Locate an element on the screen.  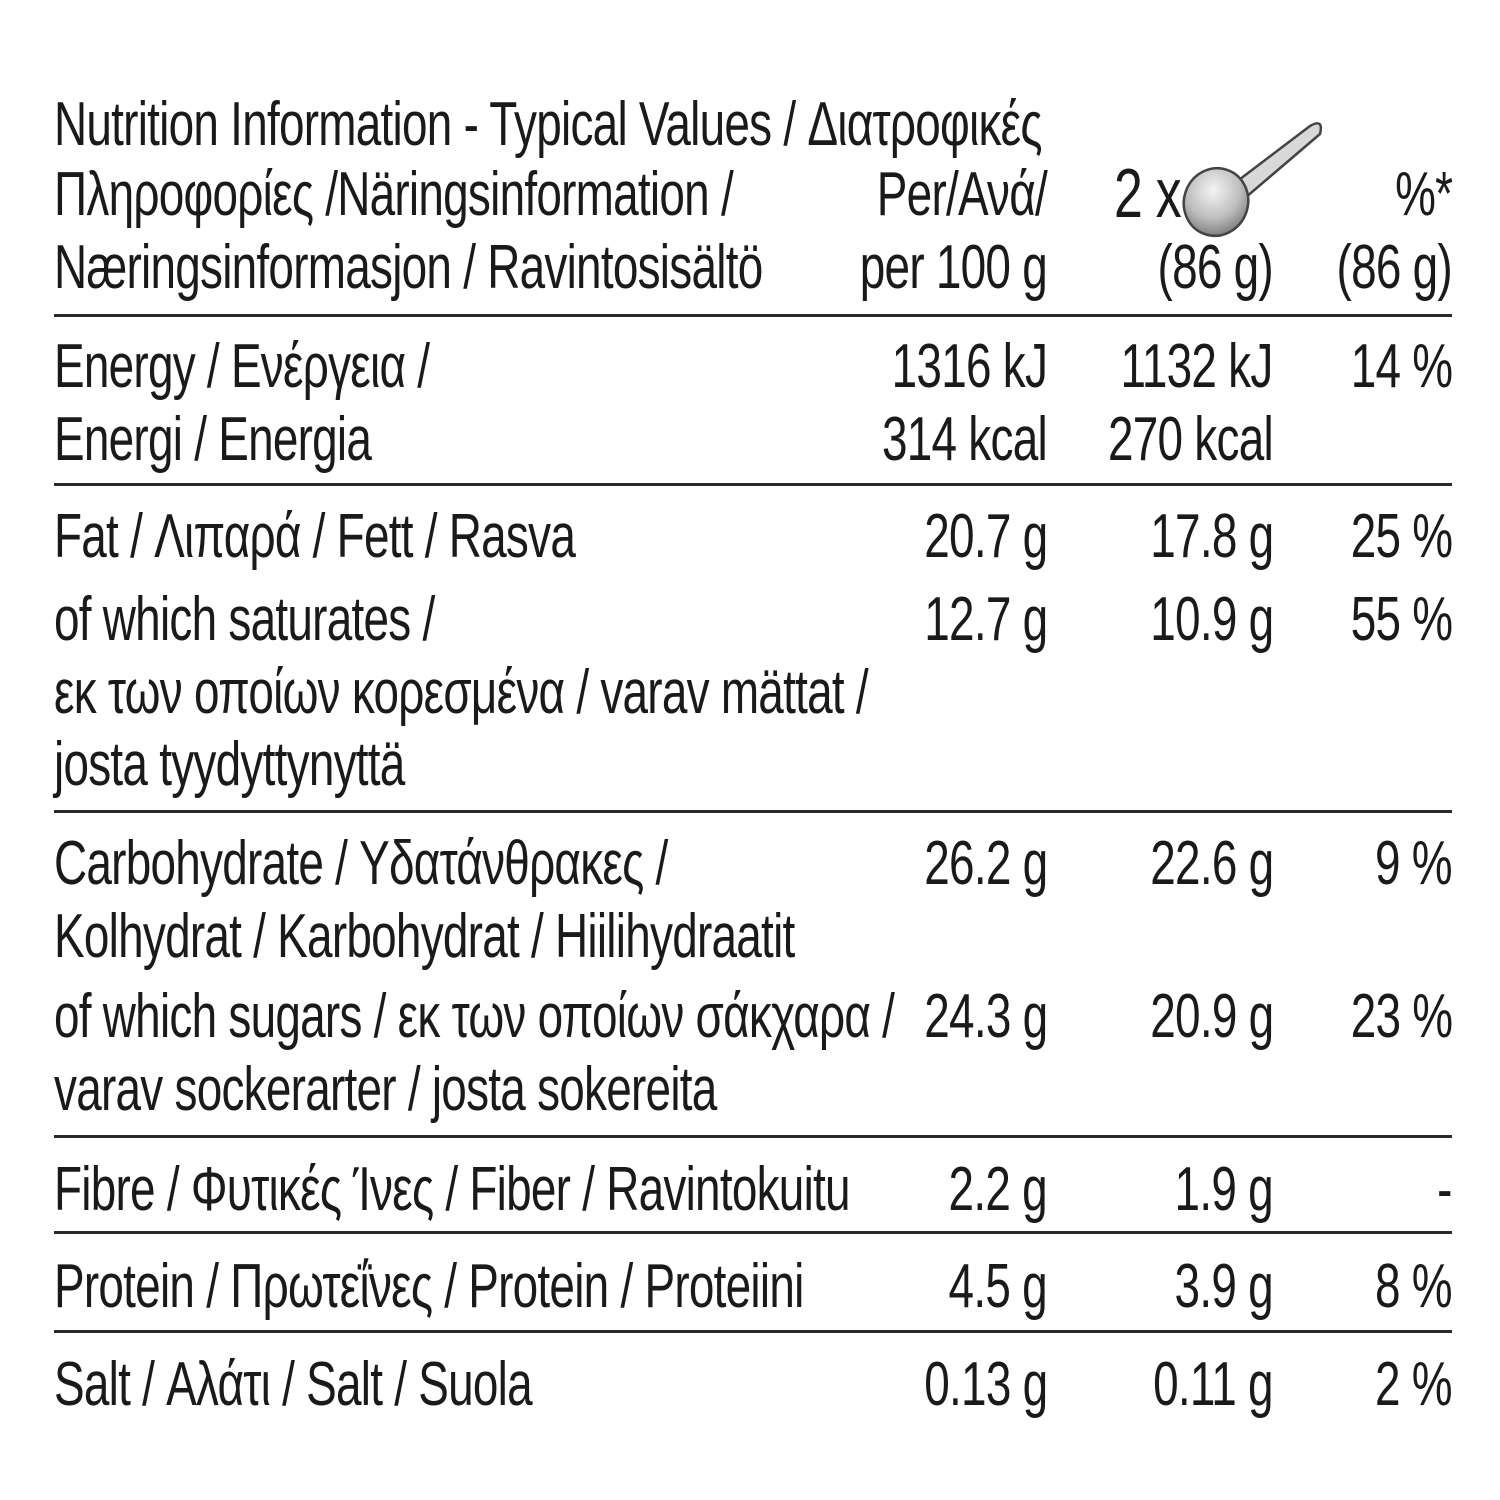
sugars-per100: 24.3 g is located at coordinates (985, 1016).